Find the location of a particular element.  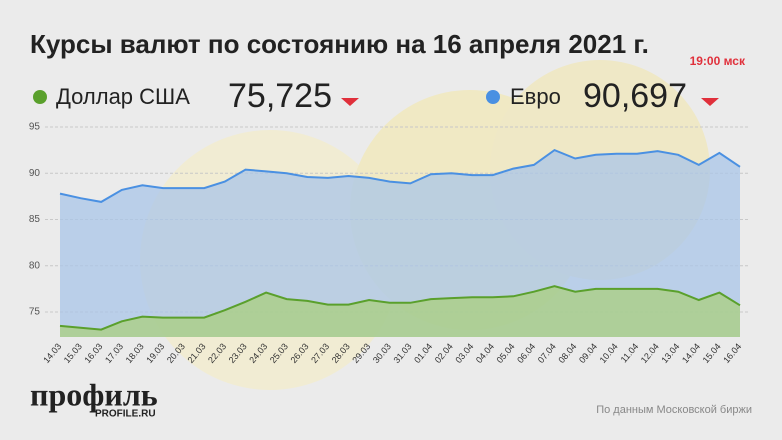

time-note: 19:00 мск is located at coordinates (718, 61).